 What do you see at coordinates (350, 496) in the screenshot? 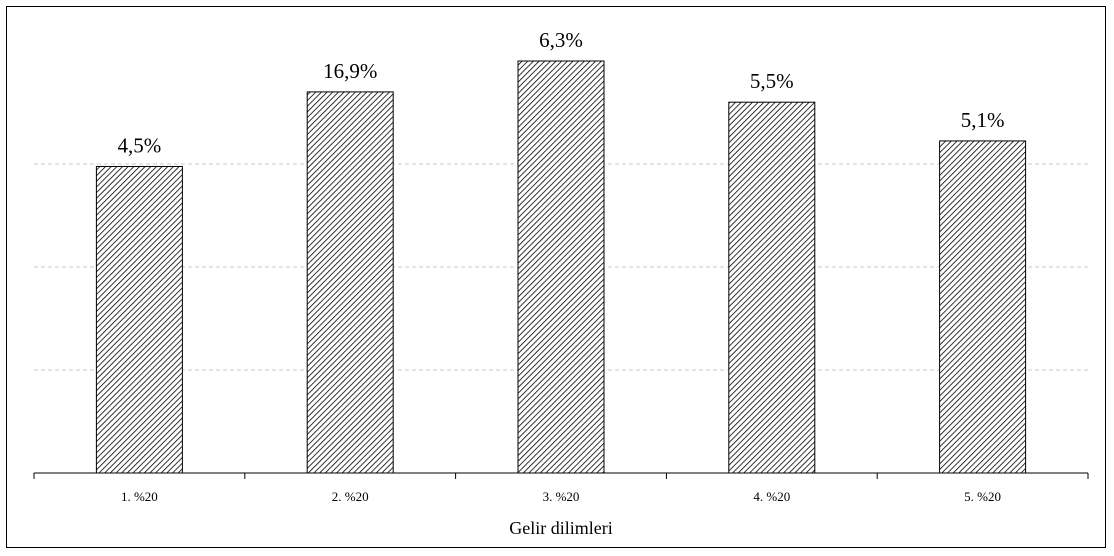
I see `x-tick-label-2: 2. %20` at bounding box center [350, 496].